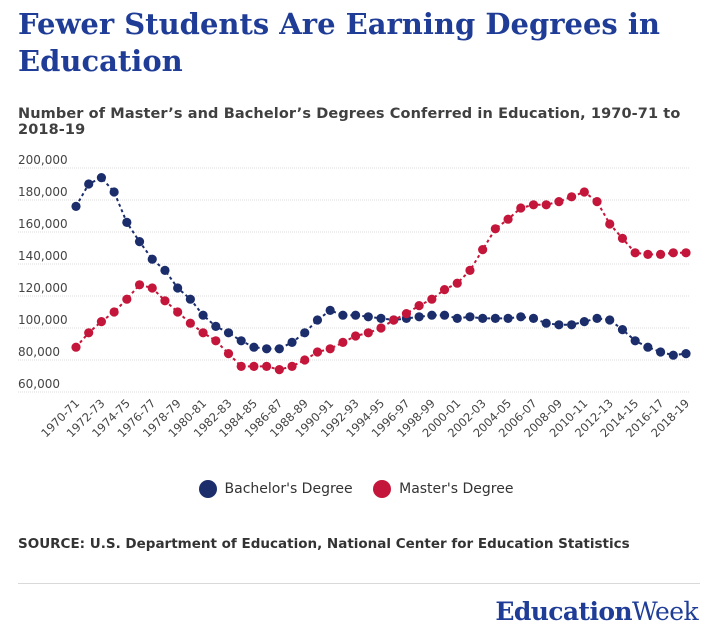 The height and width of the screenshot is (635, 712). I want to click on legend-item-bachelor: Bachelor's Degree, so click(275, 489).